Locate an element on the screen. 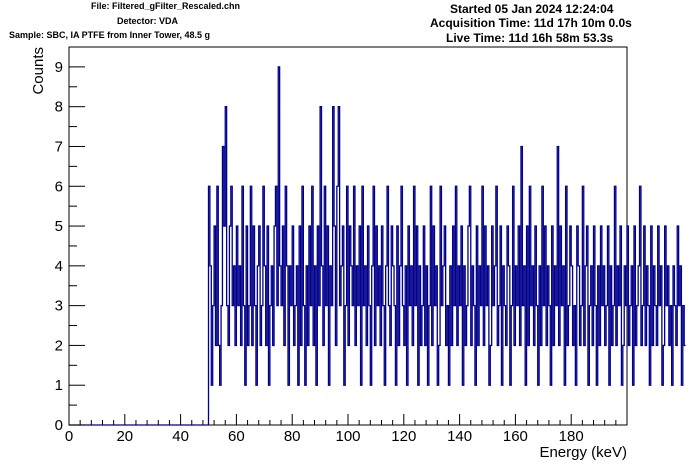  acquisition-time-label: Acquisition Time: 11d 17h 10m 0.0s is located at coordinates (531, 23).